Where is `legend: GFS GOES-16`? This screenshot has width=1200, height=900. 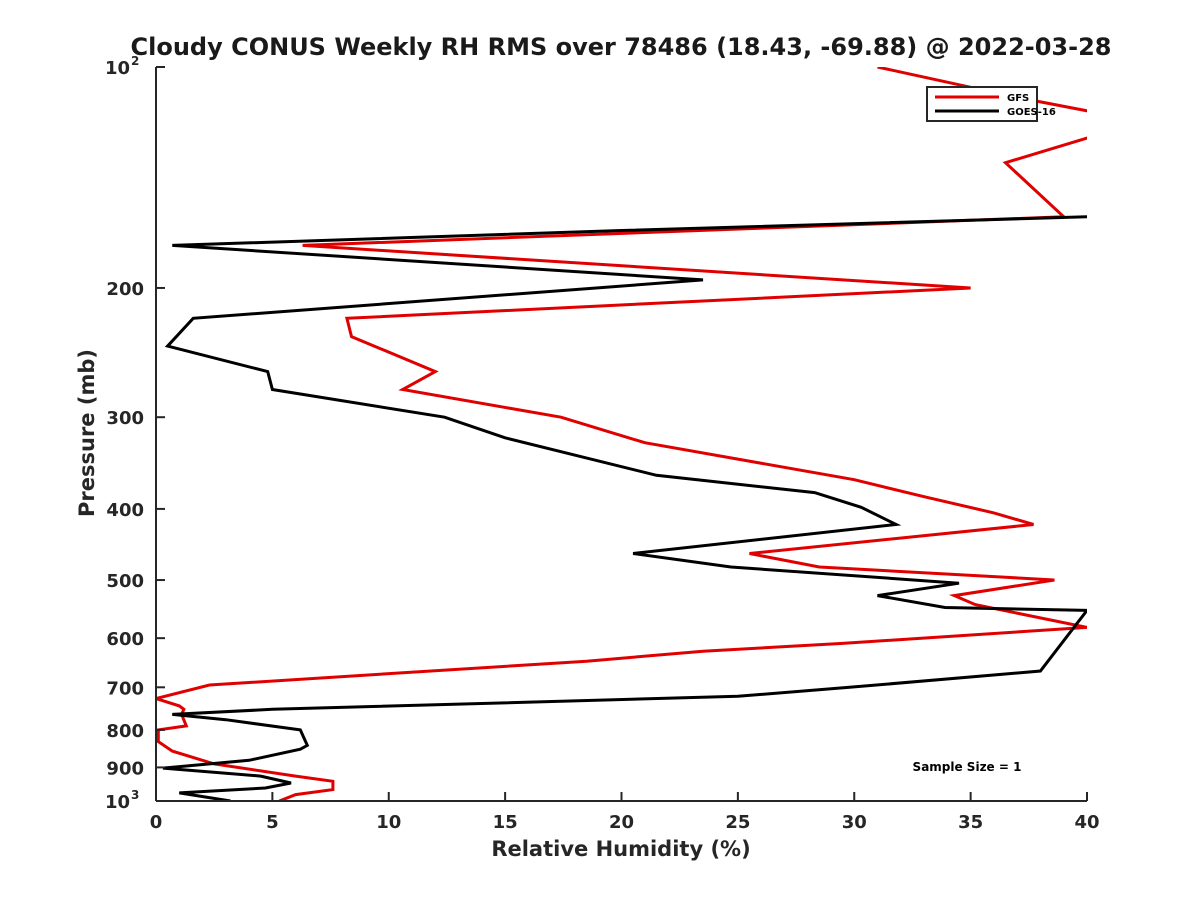 legend: GFS GOES-16 is located at coordinates (991, 104).